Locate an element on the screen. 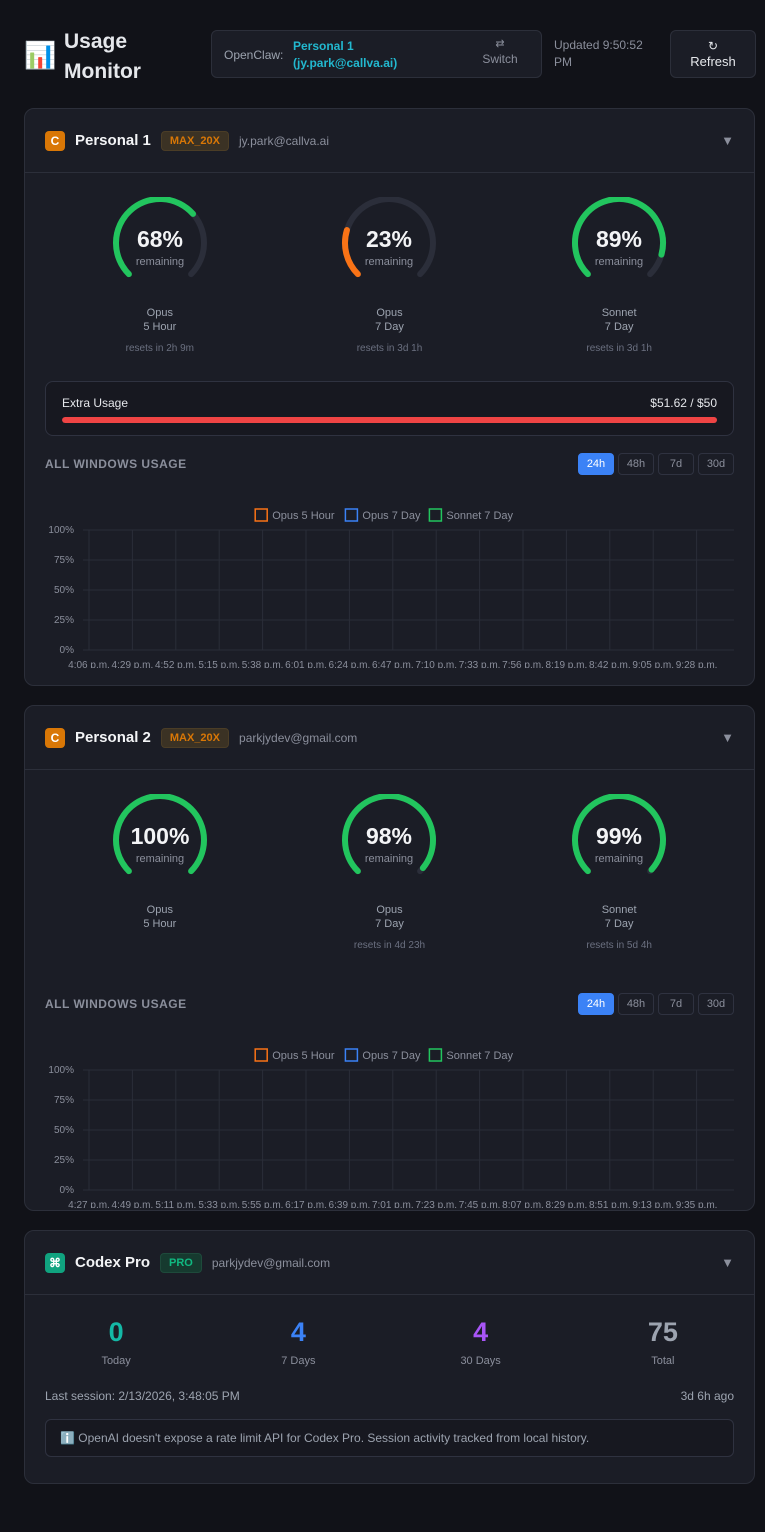  card-header: C Personal 2 MAX_20X parkjydev@gmail.com ▼ is located at coordinates (389, 738).